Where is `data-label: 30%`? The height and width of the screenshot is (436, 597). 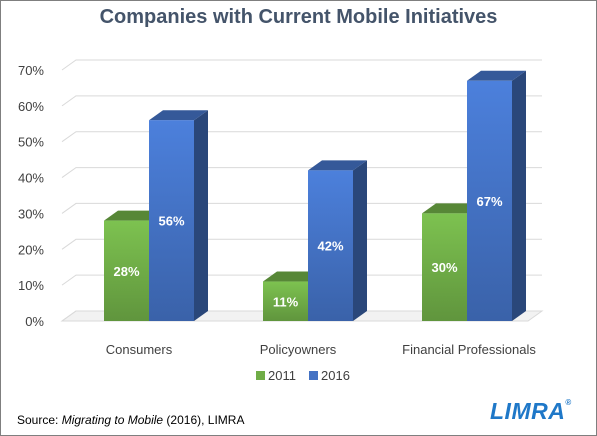 data-label: 30% is located at coordinates (444, 267).